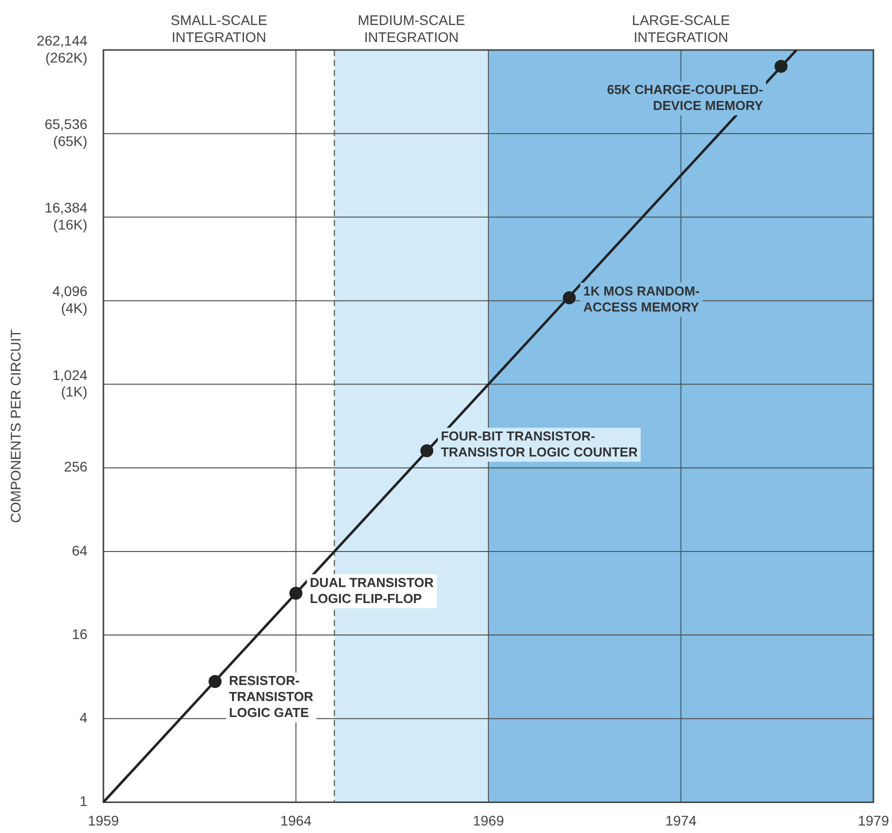 Image resolution: width=892 pixels, height=833 pixels. I want to click on y-tick-label: 1,024 (1K), so click(70, 383).